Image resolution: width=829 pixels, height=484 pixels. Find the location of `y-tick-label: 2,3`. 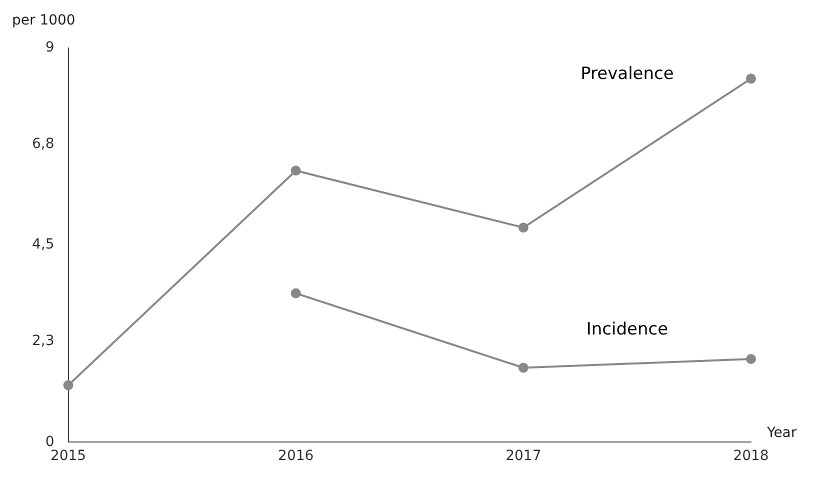

y-tick-label: 2,3 is located at coordinates (43, 341).